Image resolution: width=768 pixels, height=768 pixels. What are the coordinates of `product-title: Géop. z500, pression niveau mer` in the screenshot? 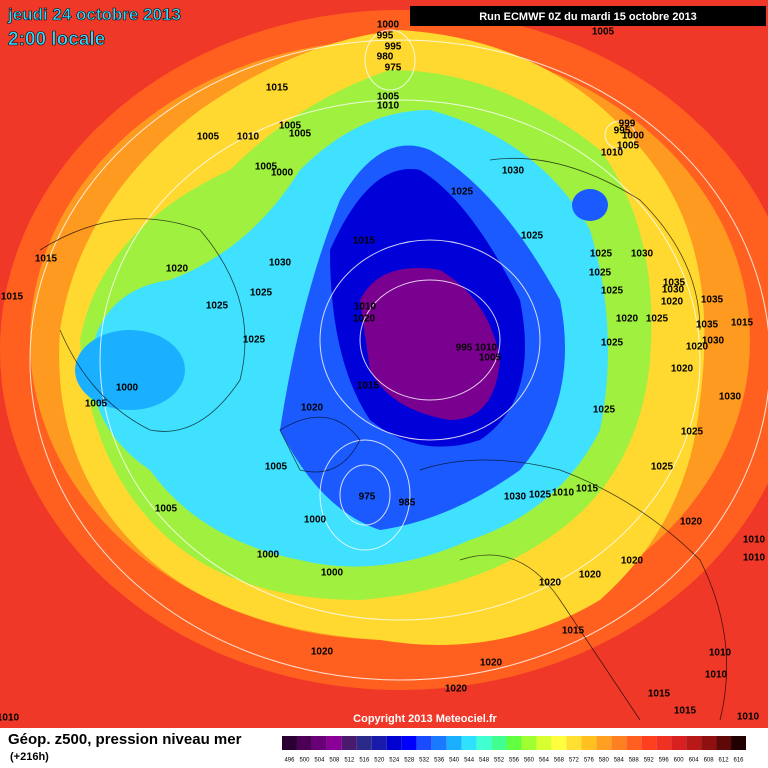 It's located at (125, 739).